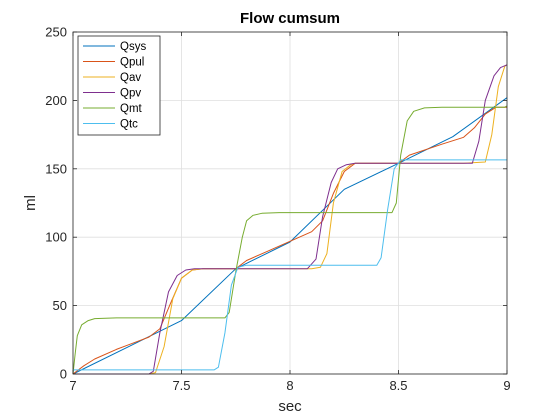 This screenshot has width=560, height=420. I want to click on legend: Qsys Qpul Qav Qpv Qmt Qtc, so click(119, 85).